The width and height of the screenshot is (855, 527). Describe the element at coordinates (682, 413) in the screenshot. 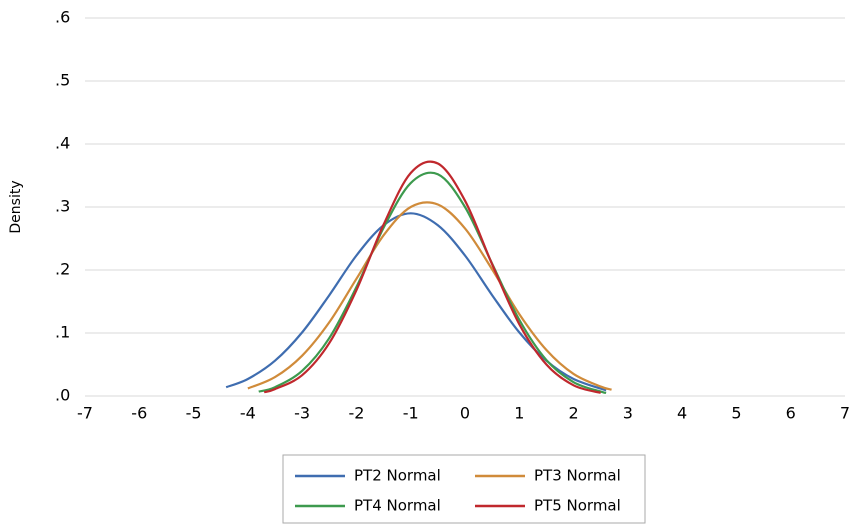

I see `x-tick-label: 4` at that location.